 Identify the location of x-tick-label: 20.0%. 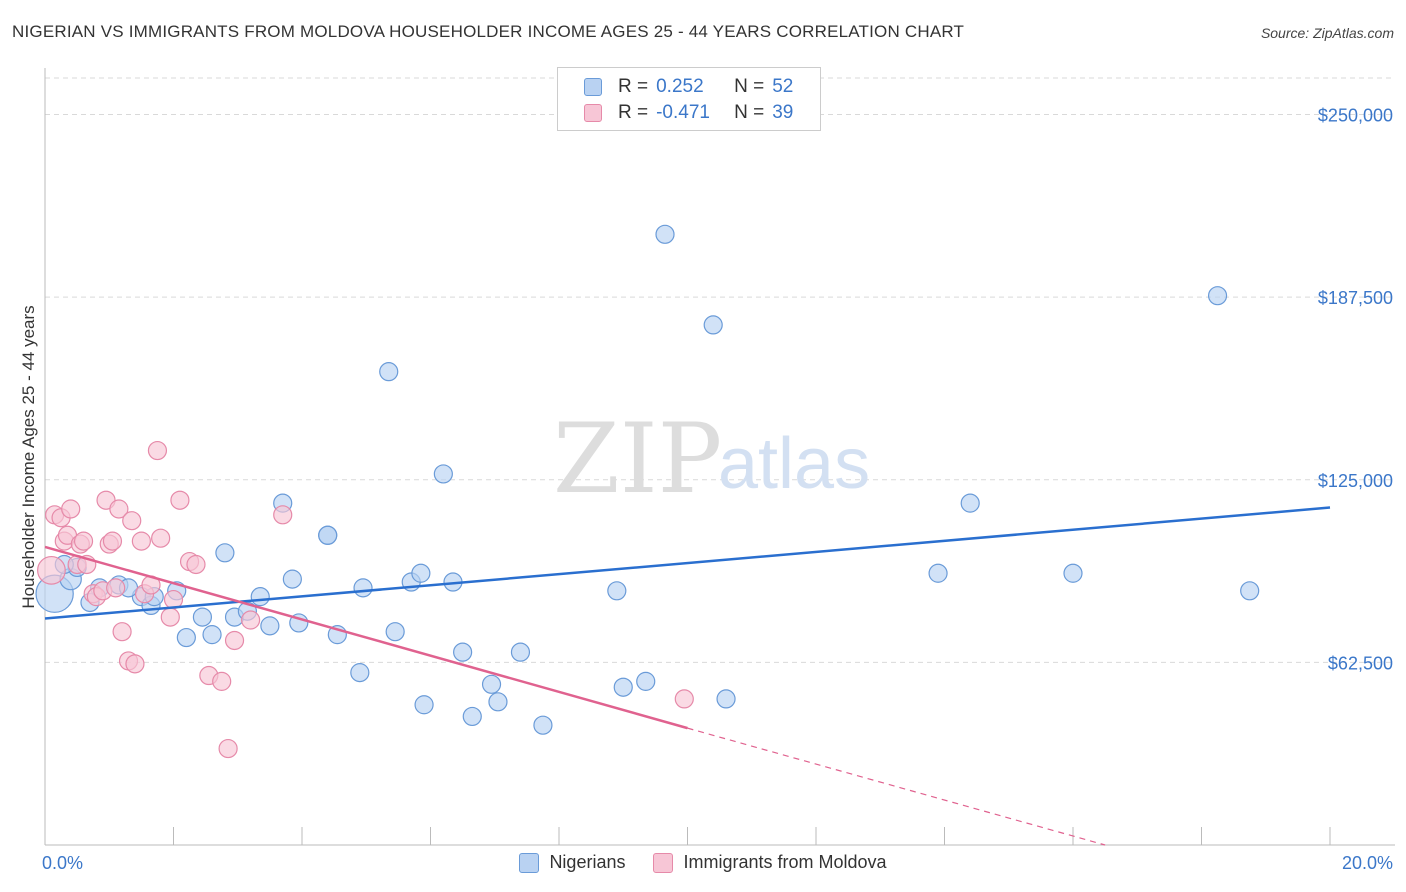
(1367, 863).